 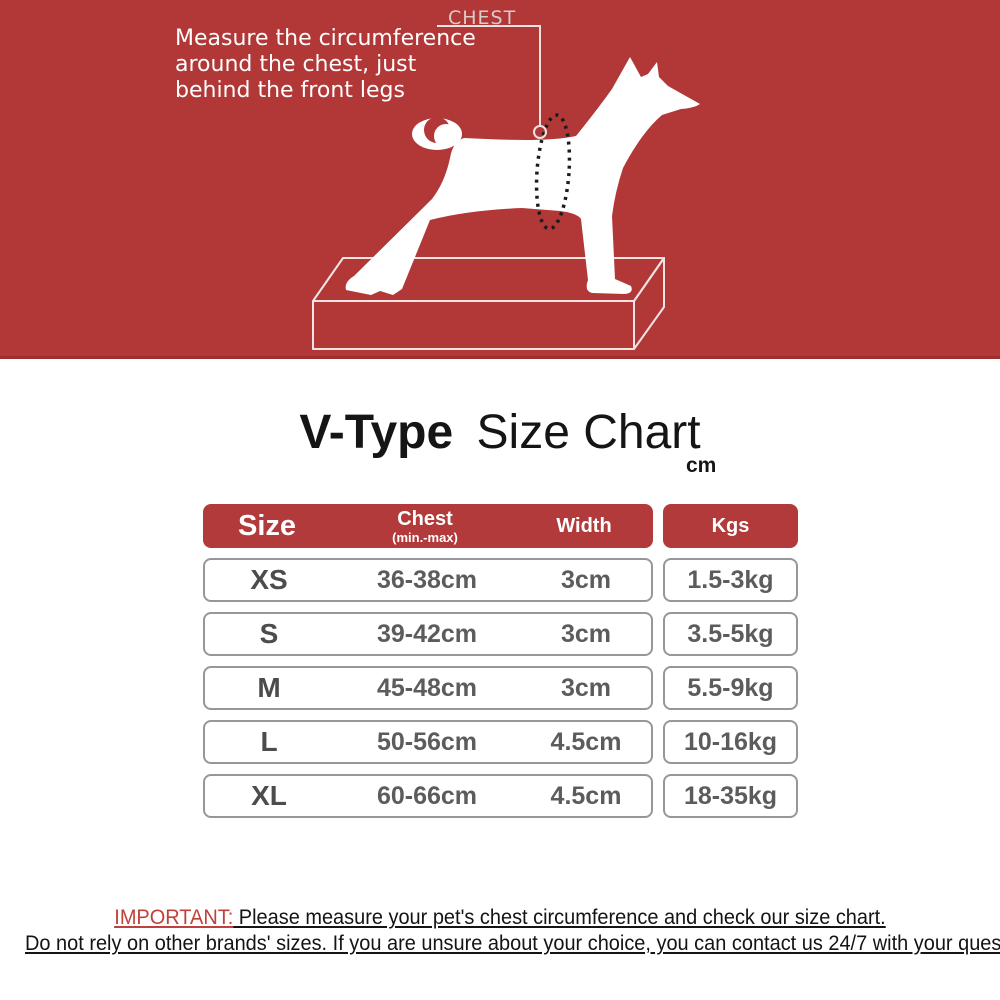 I want to click on table-row: XS 36-38cm 3cm 1.5-3kg, so click(x=504, y=580).